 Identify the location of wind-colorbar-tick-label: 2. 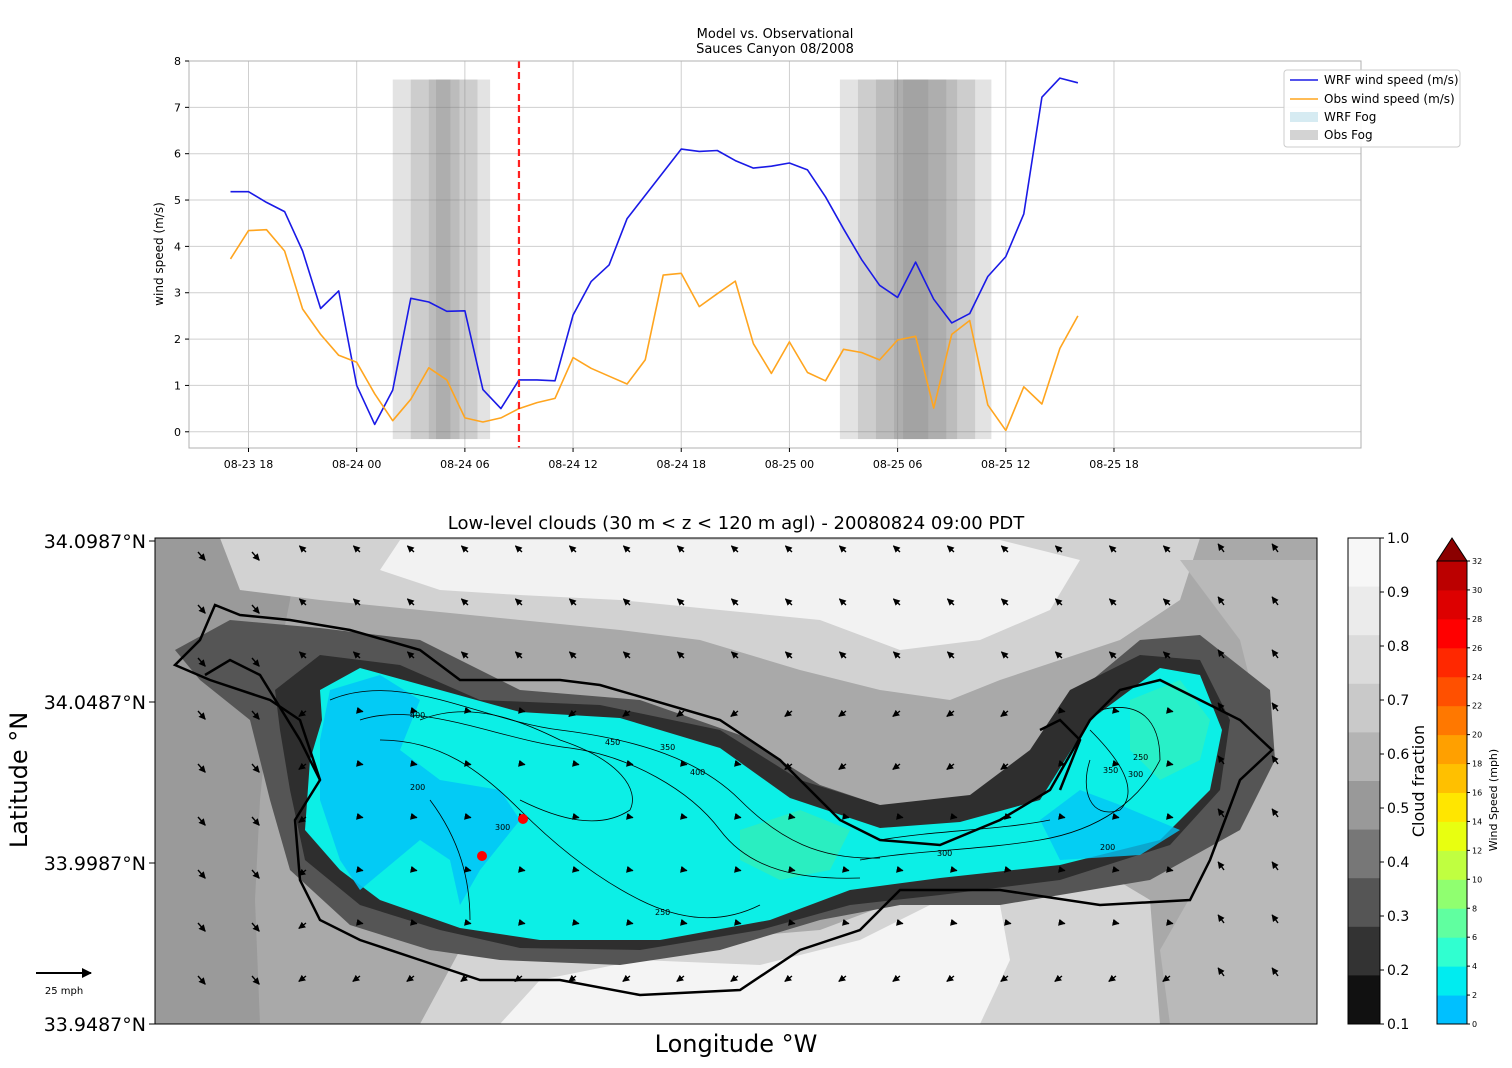
(1474, 995).